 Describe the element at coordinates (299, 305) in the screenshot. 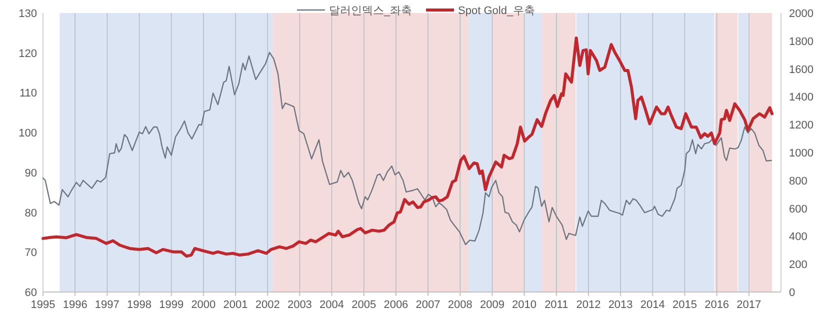

I see `x-tick-label: 2003` at that location.